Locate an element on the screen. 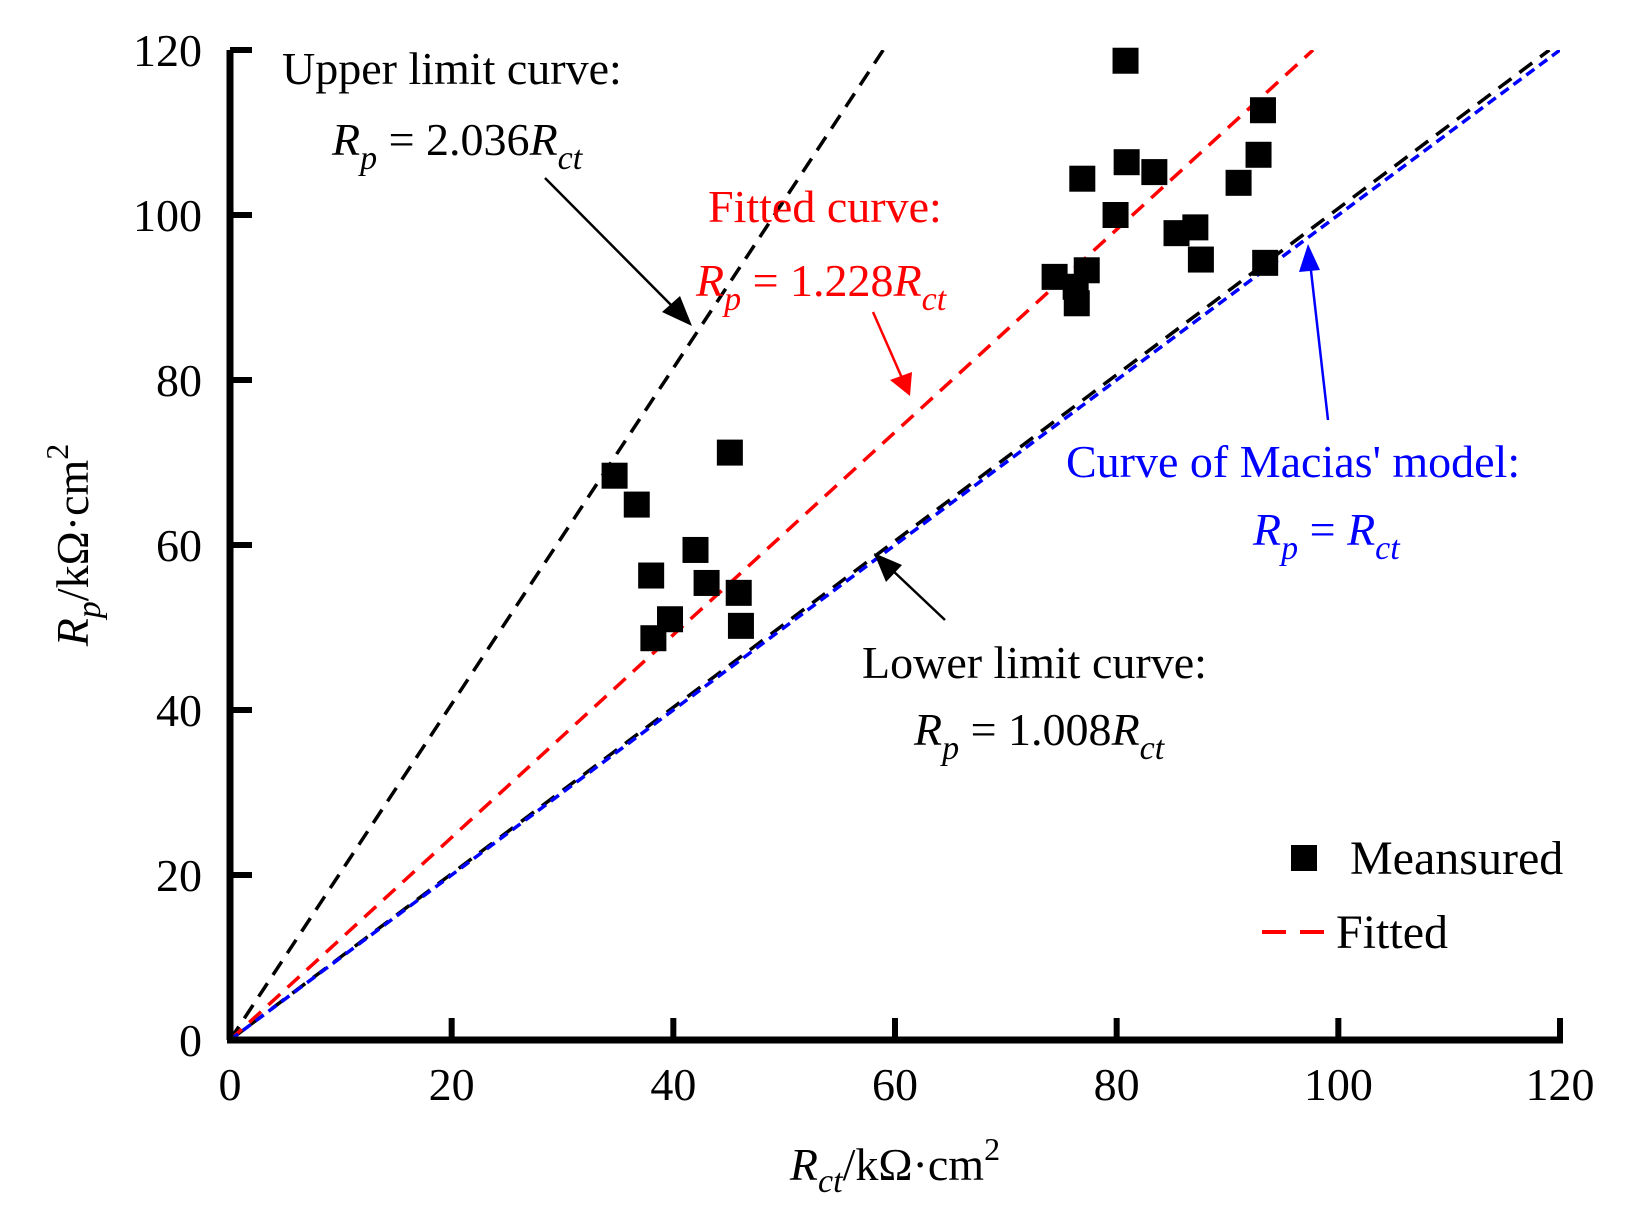  annotation-lower: Lower limit curve: Rp = 1.008Rct is located at coordinates (1034, 660).